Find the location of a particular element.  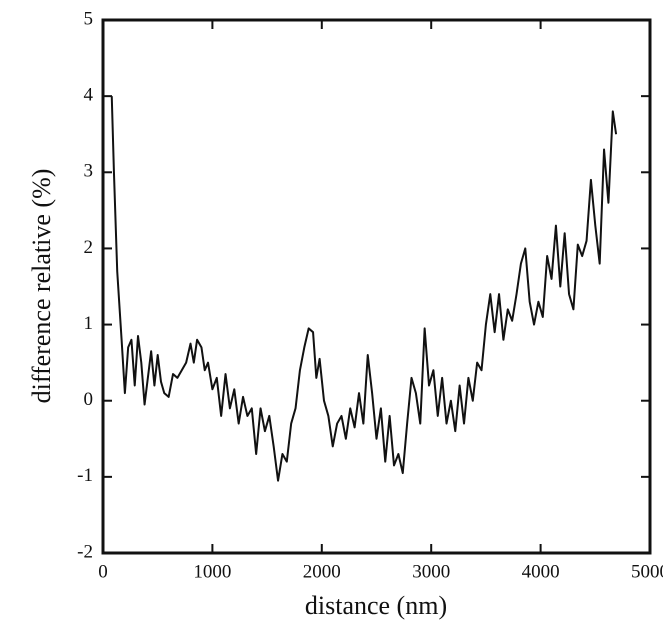

x-tick-label: 1000 is located at coordinates (212, 571).